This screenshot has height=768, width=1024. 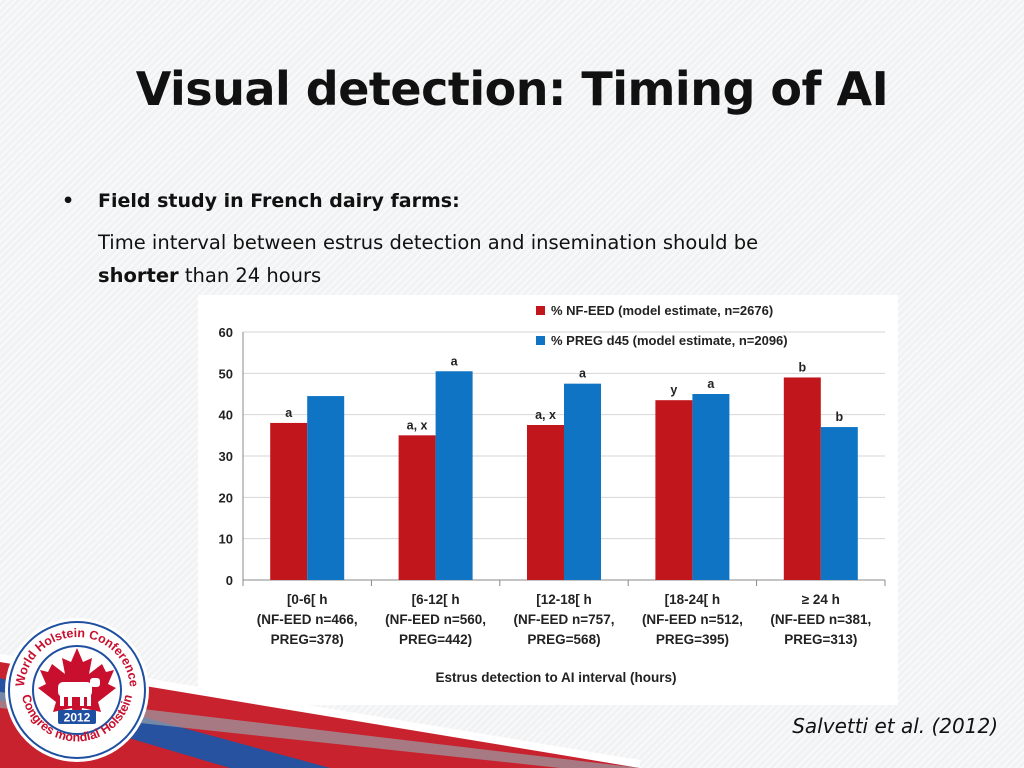 I want to click on x-tick-label: (NF-EED n=381,, so click(x=820, y=619).